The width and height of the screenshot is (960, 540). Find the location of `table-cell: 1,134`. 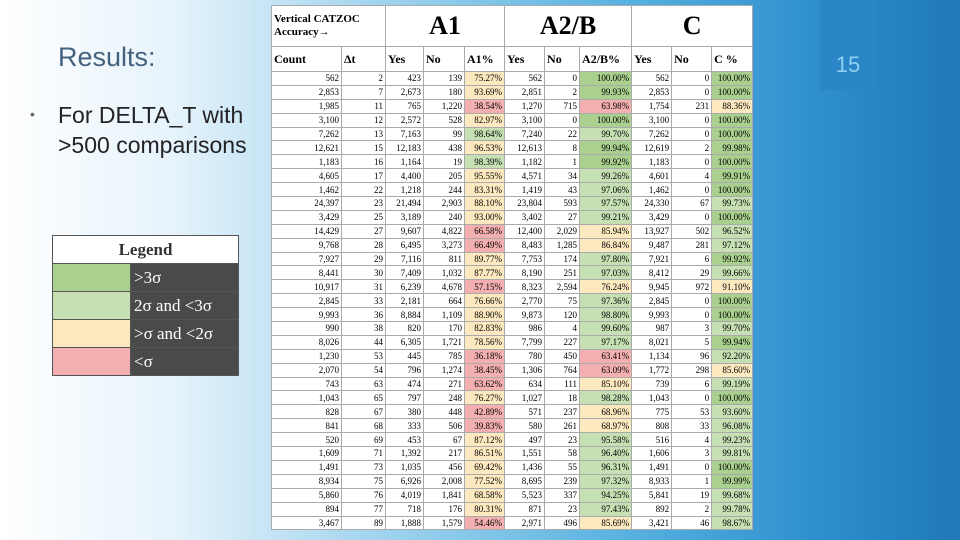

table-cell: 1,134 is located at coordinates (652, 356).